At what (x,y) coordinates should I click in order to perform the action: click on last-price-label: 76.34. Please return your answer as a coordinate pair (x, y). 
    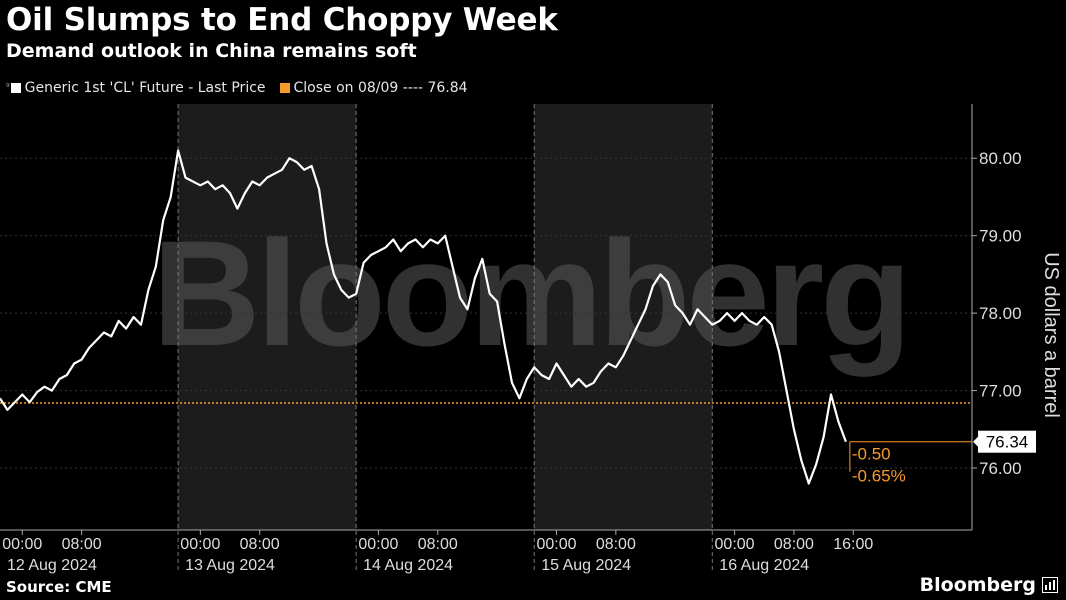
    Looking at the image, I should click on (1007, 442).